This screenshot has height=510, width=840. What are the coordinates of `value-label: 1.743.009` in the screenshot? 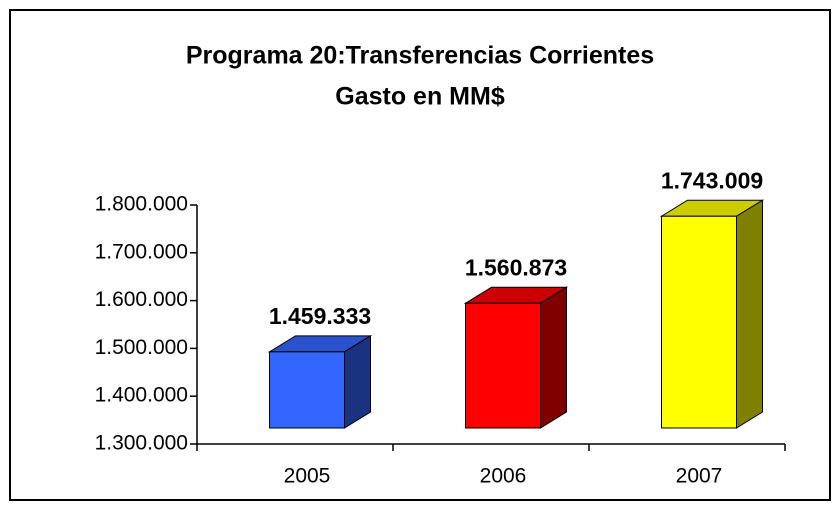 It's located at (712, 180).